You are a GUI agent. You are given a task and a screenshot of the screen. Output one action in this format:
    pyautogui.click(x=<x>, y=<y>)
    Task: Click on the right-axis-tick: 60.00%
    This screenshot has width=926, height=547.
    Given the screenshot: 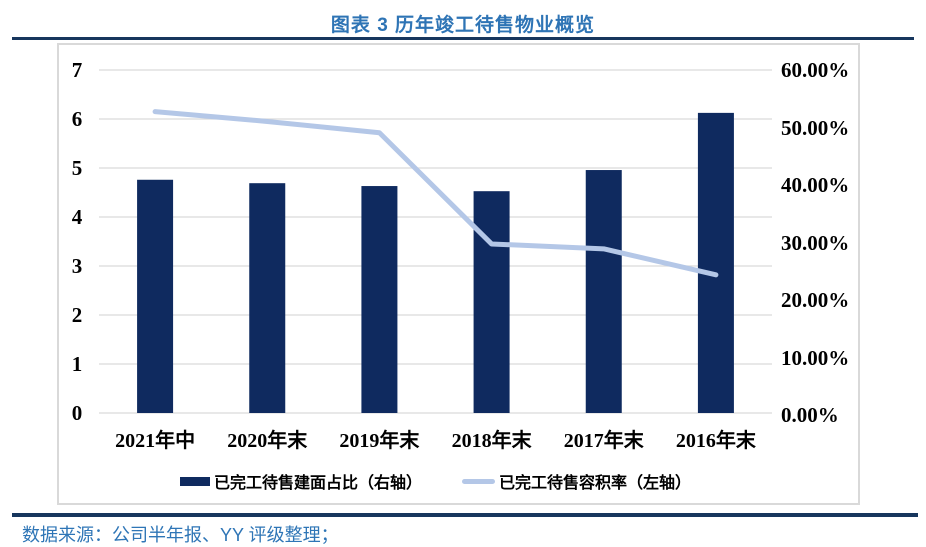 What is the action you would take?
    pyautogui.click(x=815, y=70)
    